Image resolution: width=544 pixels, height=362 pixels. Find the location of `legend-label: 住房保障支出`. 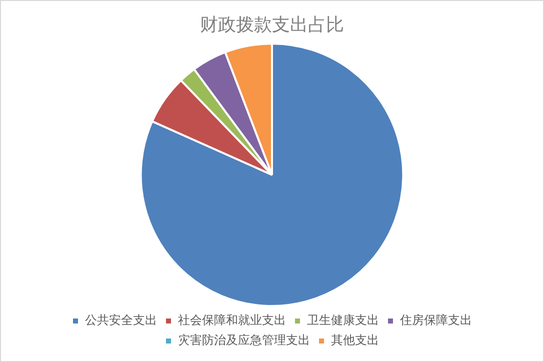

legend-label: 住房保障支出 is located at coordinates (435, 320).